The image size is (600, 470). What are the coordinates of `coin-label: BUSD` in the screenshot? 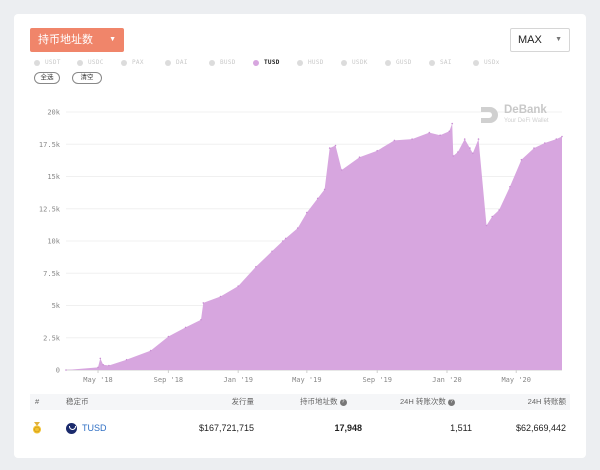 It's located at (228, 62).